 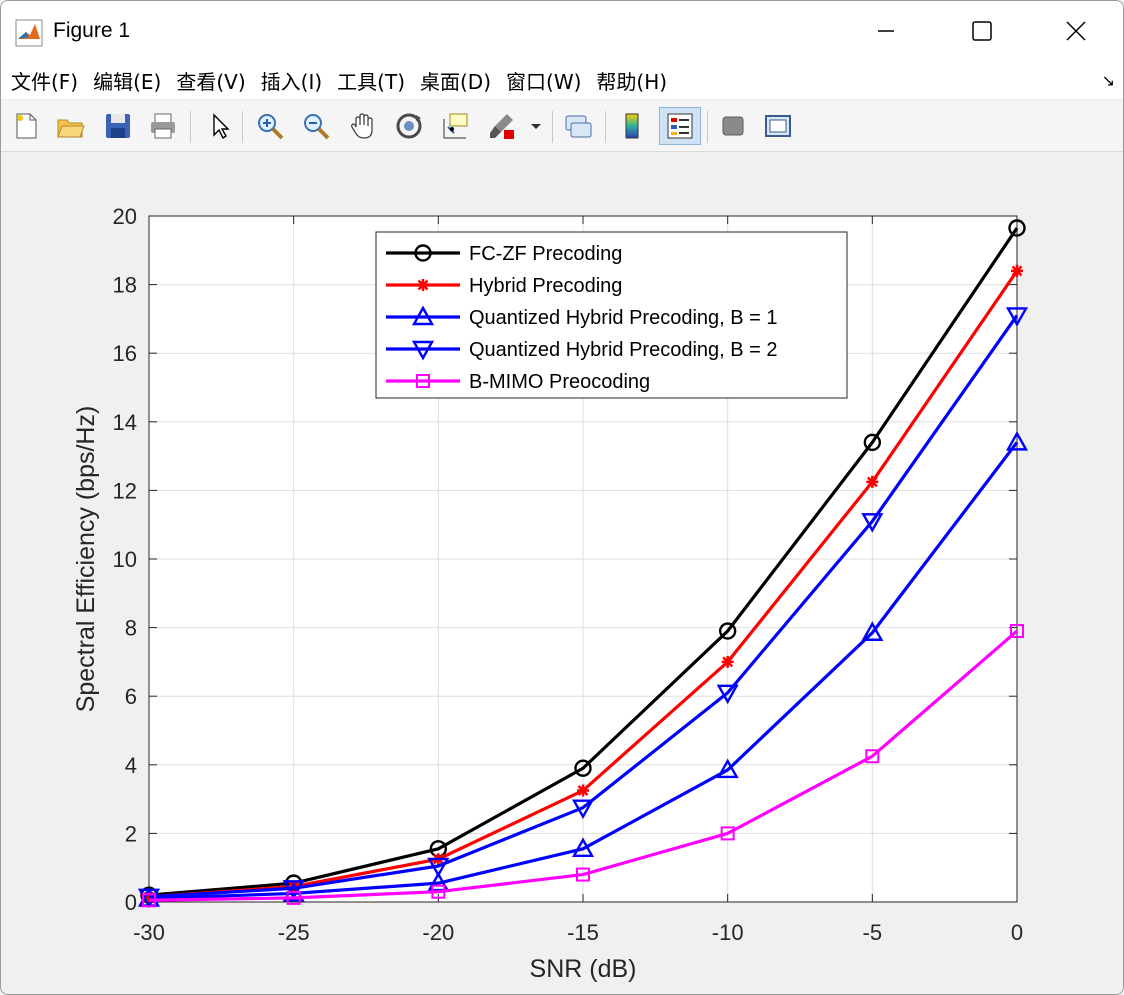 I want to click on rotate-3d-button, so click(x=409, y=126).